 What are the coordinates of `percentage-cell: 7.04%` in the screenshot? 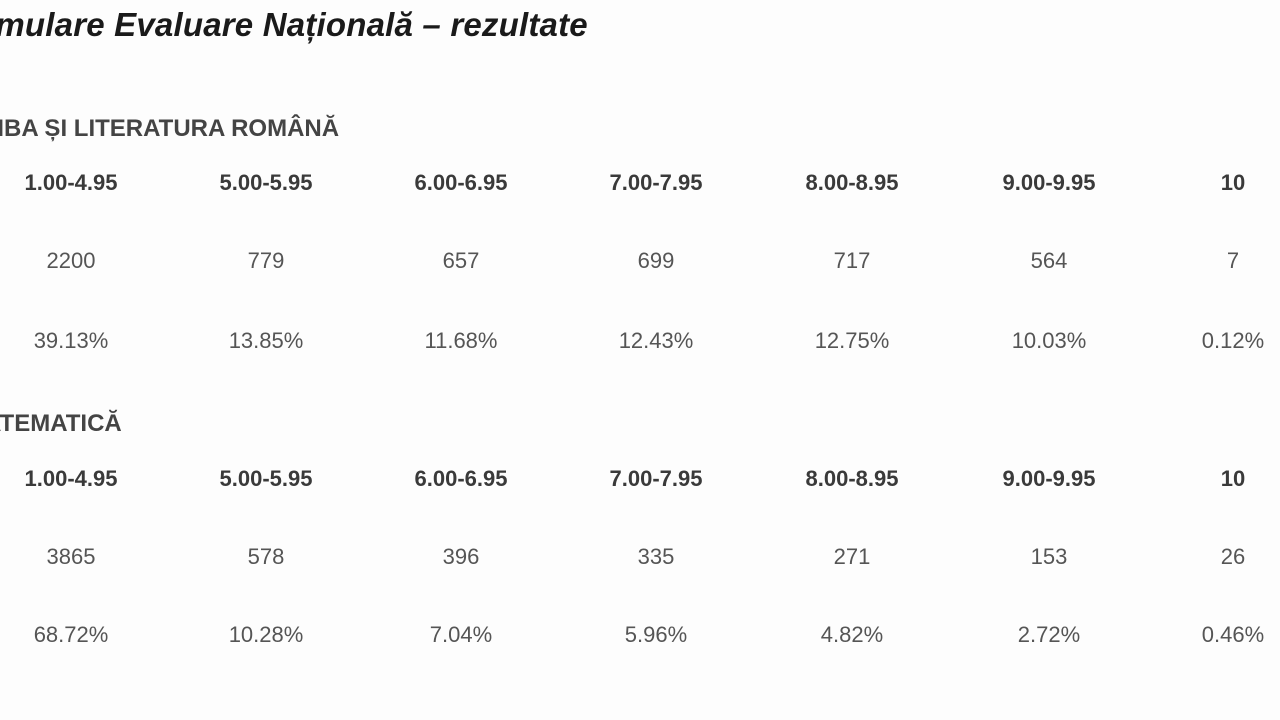 It's located at (461, 634).